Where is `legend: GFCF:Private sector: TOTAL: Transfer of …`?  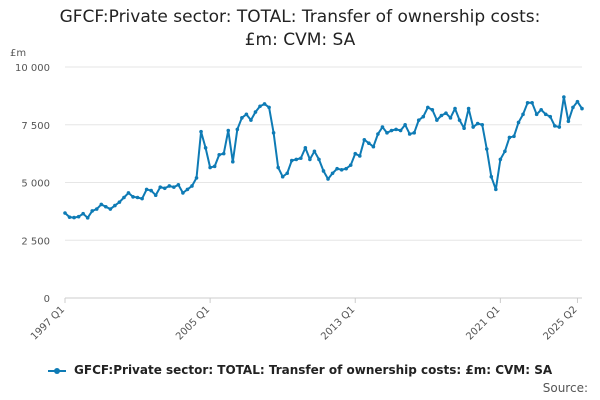 legend: GFCF:Private sector: TOTAL: Transfer of … is located at coordinates (300, 370).